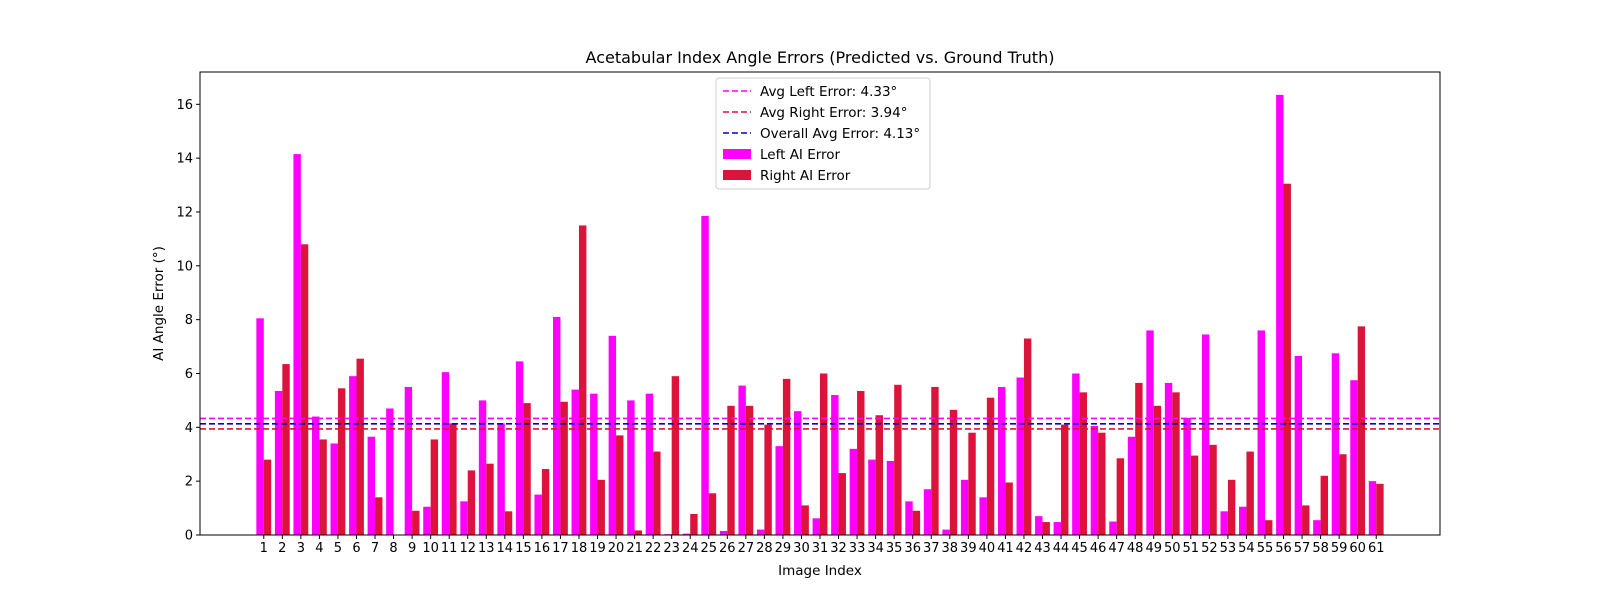  What do you see at coordinates (737, 175) in the screenshot?
I see `legend-patch-swatch` at bounding box center [737, 175].